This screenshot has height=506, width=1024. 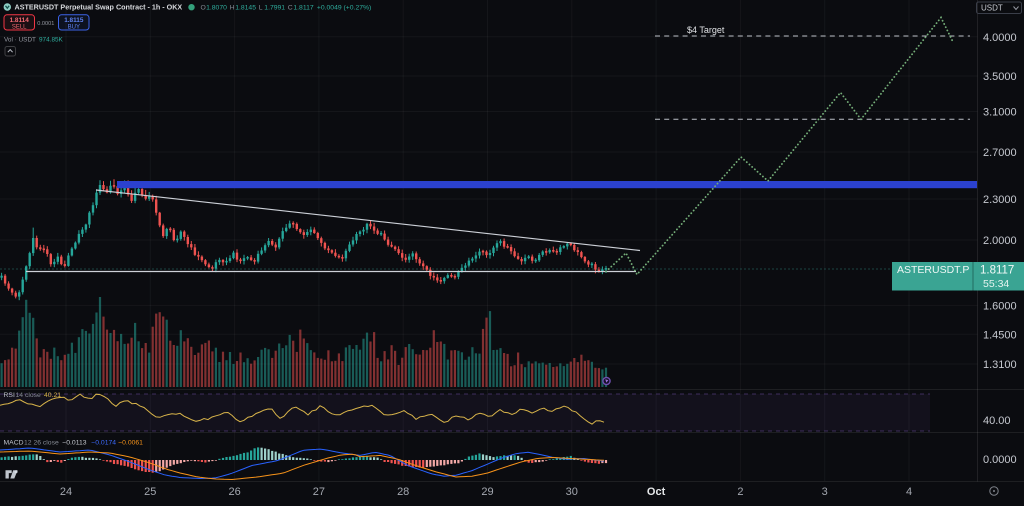 What do you see at coordinates (130, 443) in the screenshot?
I see `svg-text: −0.0061` at bounding box center [130, 443].